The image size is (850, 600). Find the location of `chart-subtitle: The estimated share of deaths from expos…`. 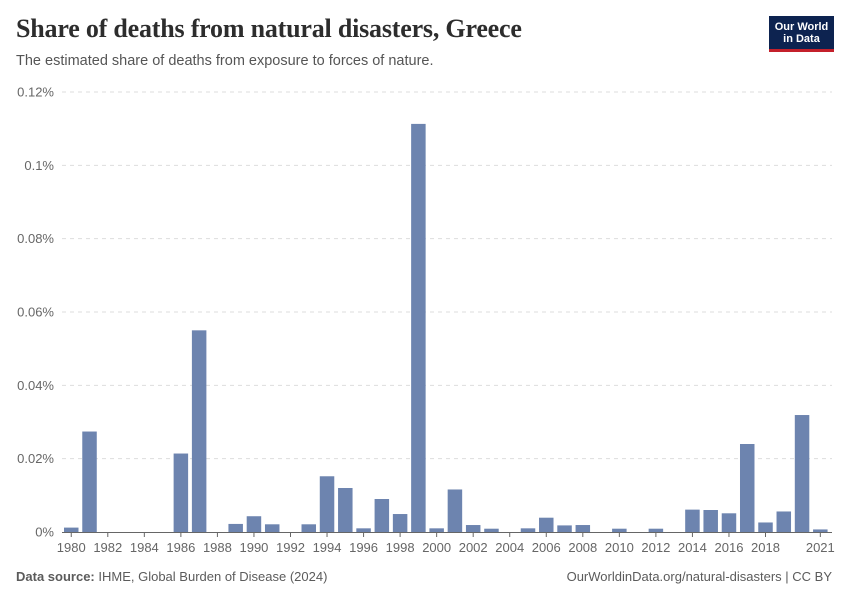

chart-subtitle: The estimated share of deaths from expos… is located at coordinates (225, 61).